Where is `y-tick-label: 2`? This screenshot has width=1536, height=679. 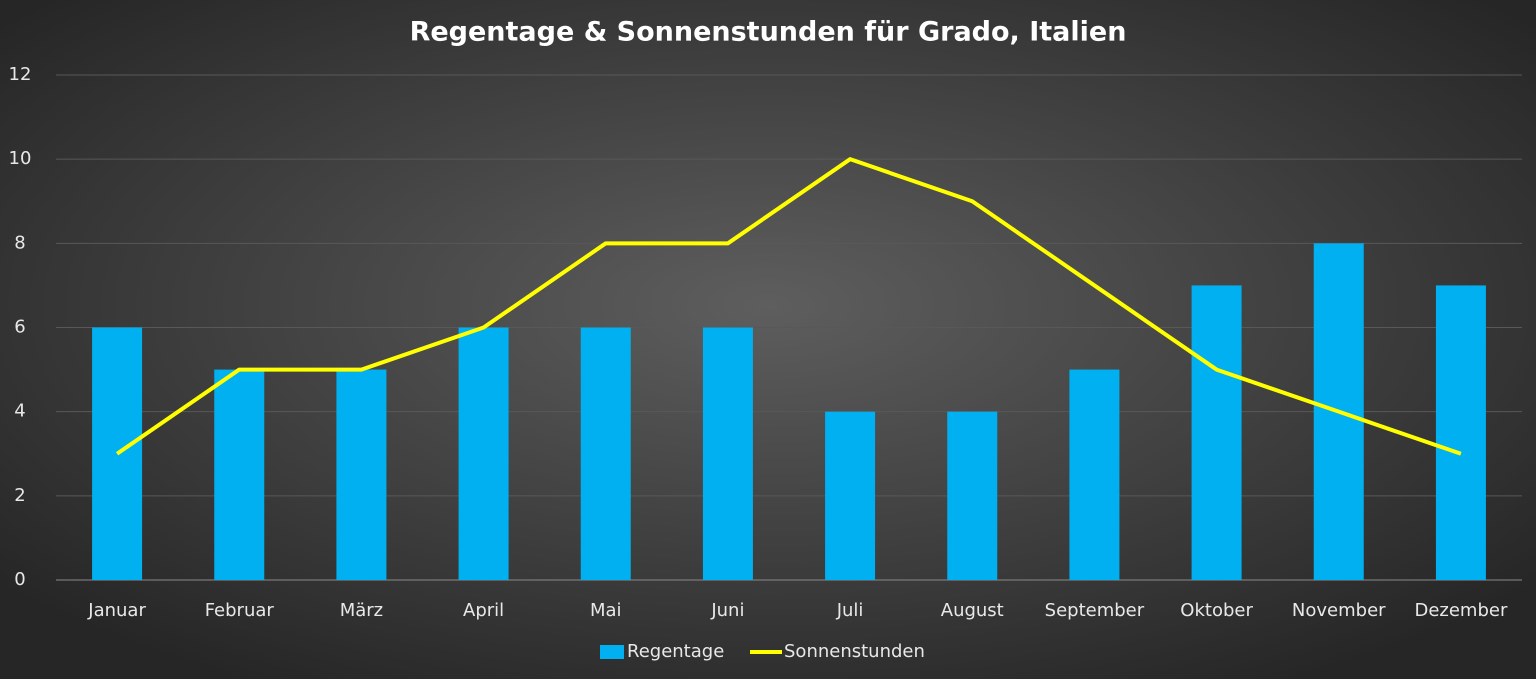
y-tick-label: 2 is located at coordinates (19, 495).